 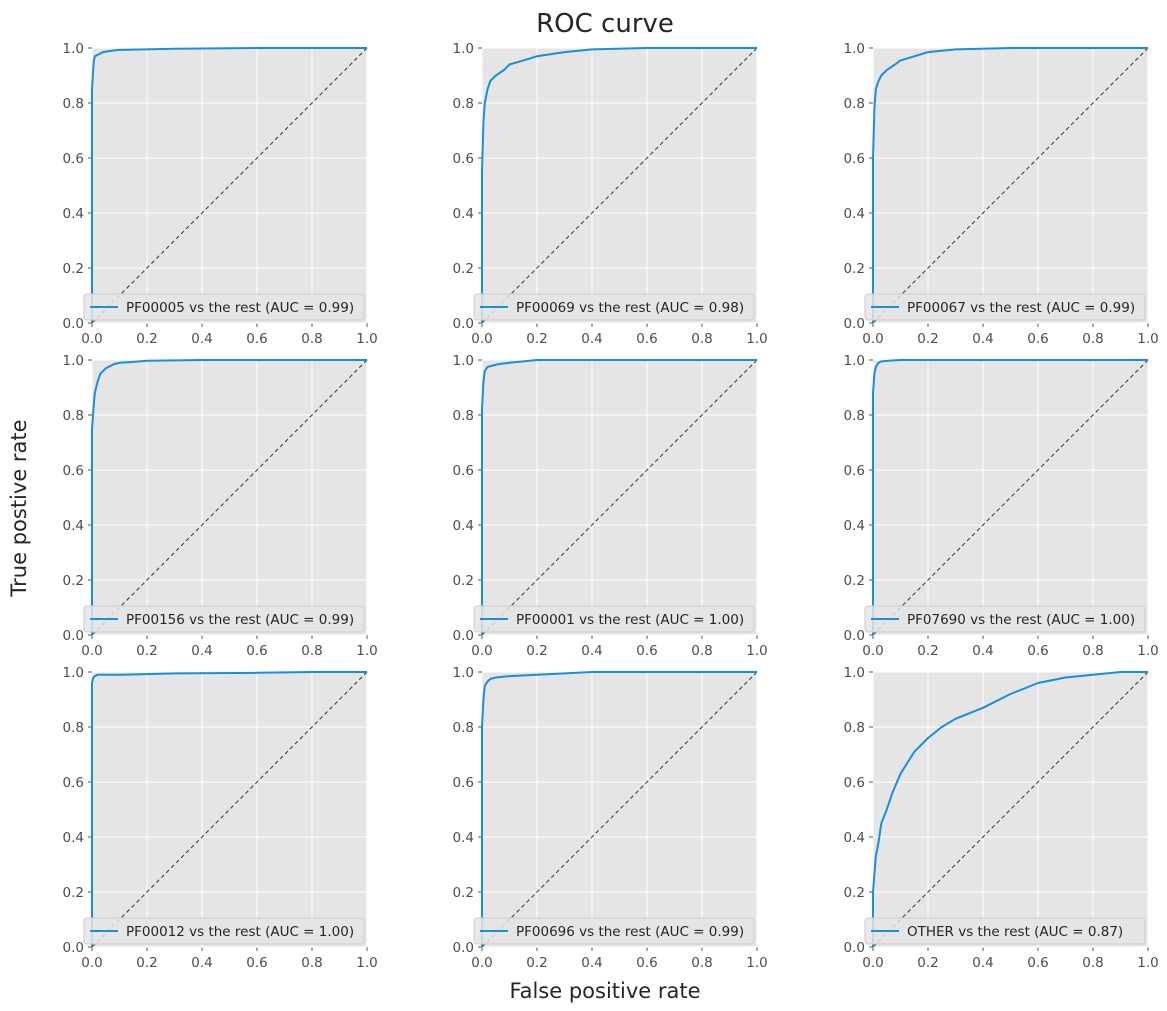 I want to click on legend: PF00069 vs the rest (AUC = 0.98), so click(x=614, y=307).